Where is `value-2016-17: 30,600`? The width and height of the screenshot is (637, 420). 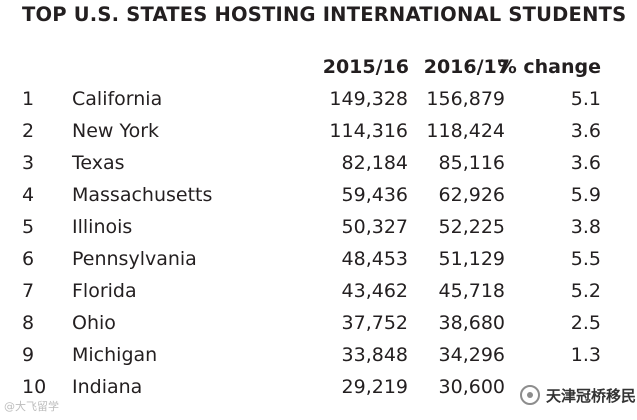 value-2016-17: 30,600 is located at coordinates (471, 387).